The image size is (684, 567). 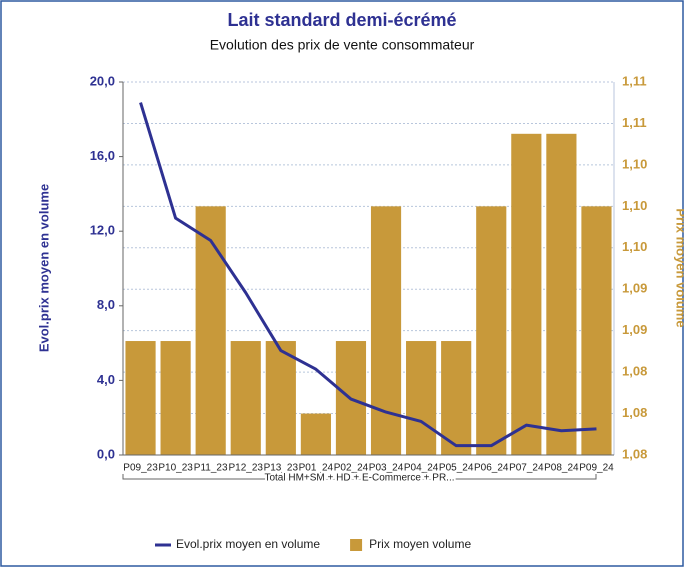 I want to click on legend-label: Evol.prix moyen en volume, so click(x=248, y=544).